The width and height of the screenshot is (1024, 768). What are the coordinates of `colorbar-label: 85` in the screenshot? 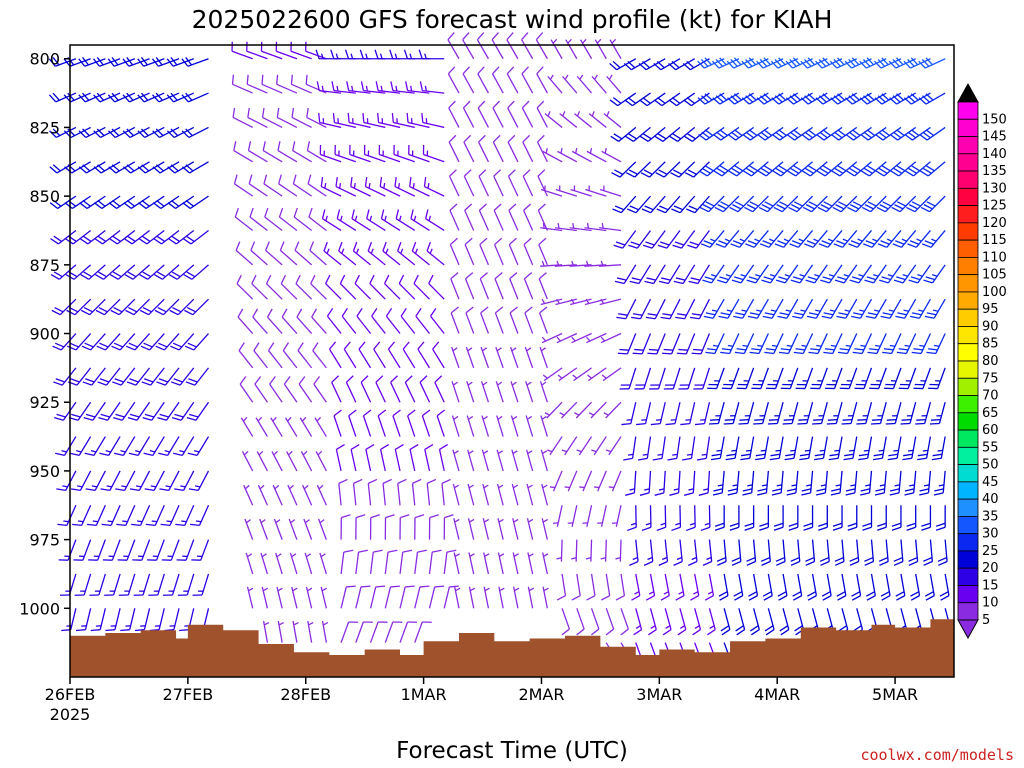 It's located at (990, 344).